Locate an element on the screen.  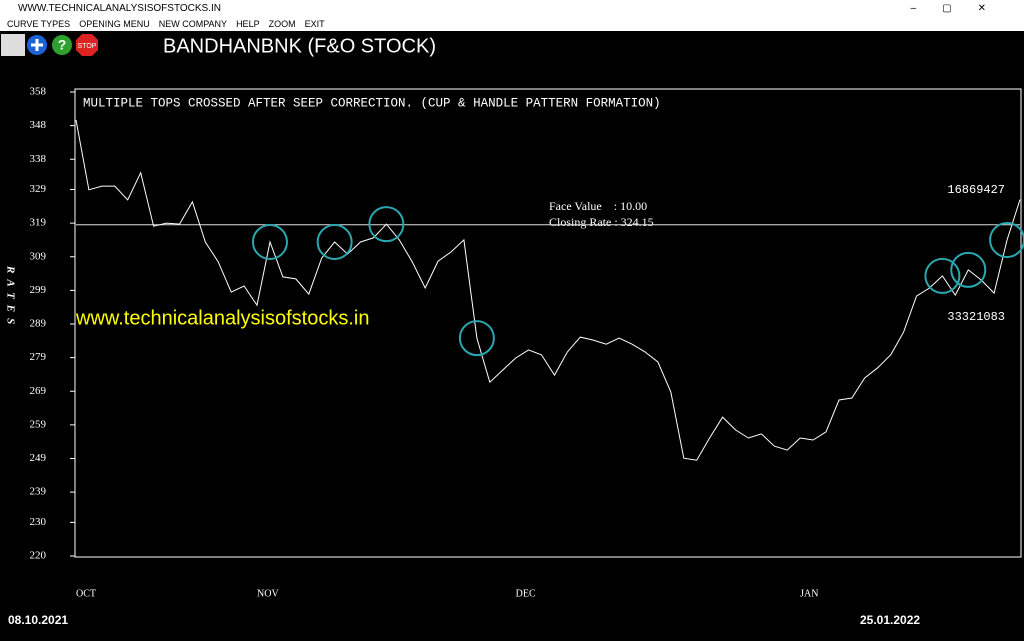
y-tick-label: 259 is located at coordinates (38, 424).